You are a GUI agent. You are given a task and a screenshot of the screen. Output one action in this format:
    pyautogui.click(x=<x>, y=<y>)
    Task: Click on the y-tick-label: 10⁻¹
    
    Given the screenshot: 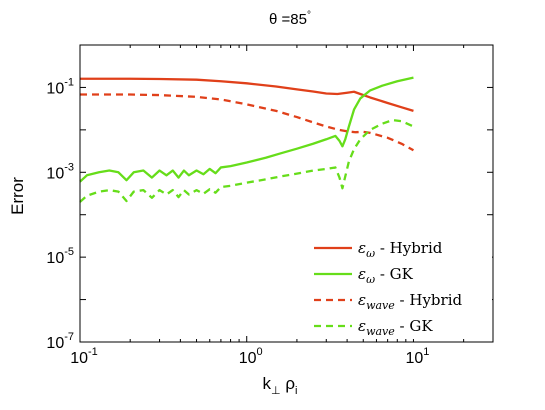 What is the action you would take?
    pyautogui.click(x=60, y=86)
    